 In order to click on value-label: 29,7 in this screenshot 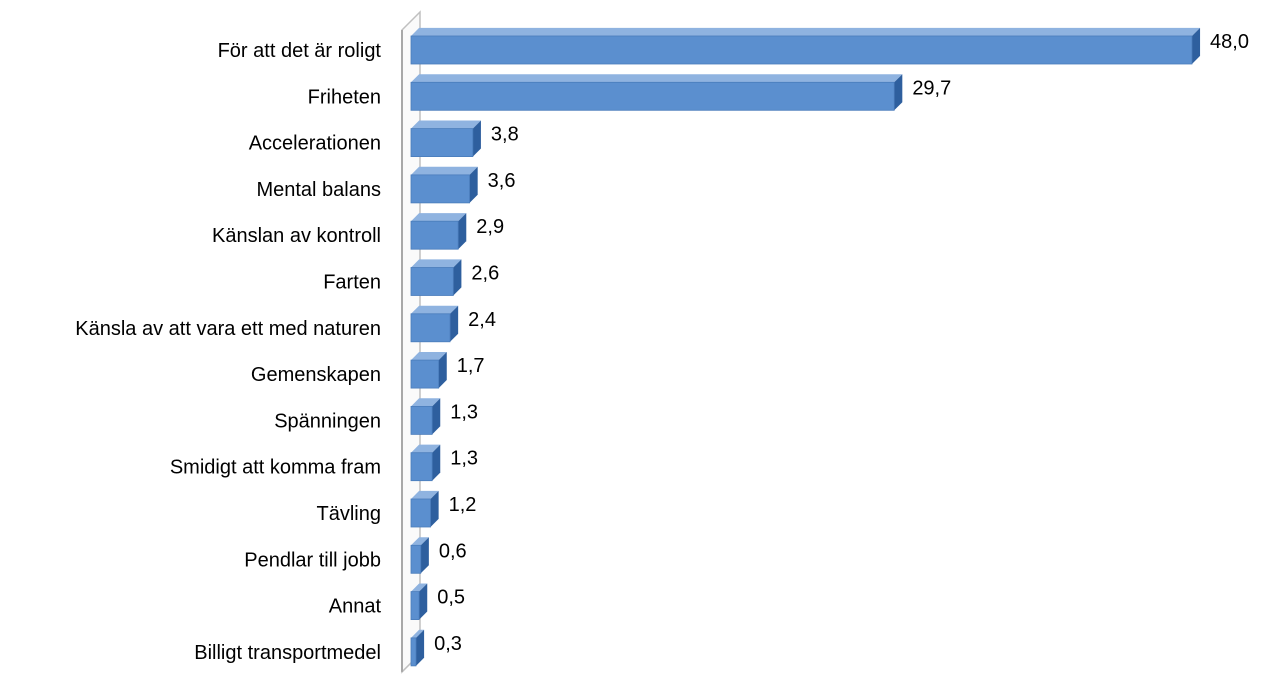, I will do `click(931, 88)`.